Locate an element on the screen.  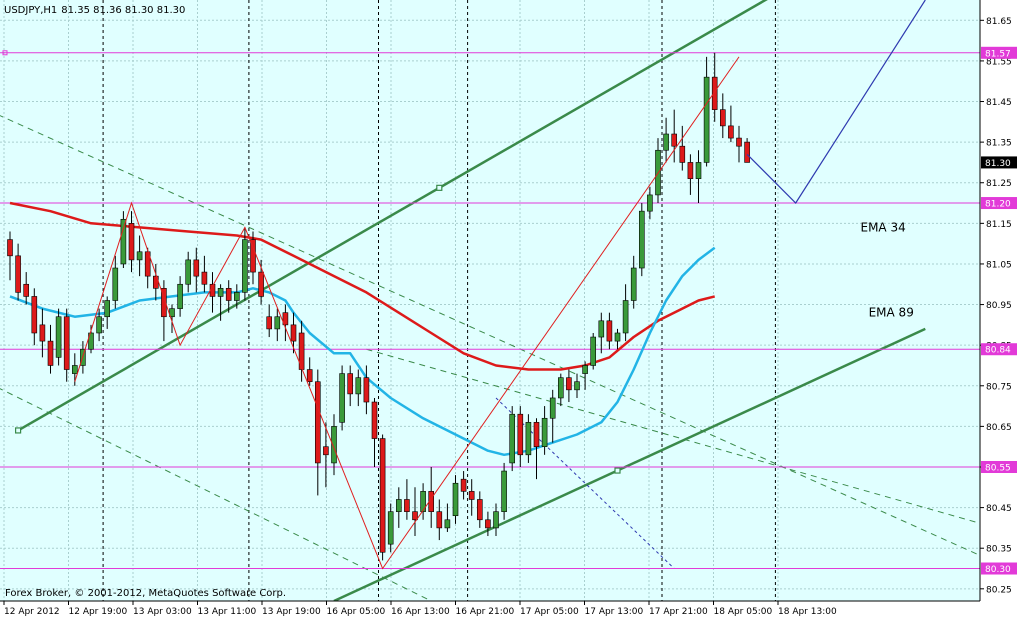
ohlc-label: 81.35 81.36 81.30 81.30 is located at coordinates (123, 10).